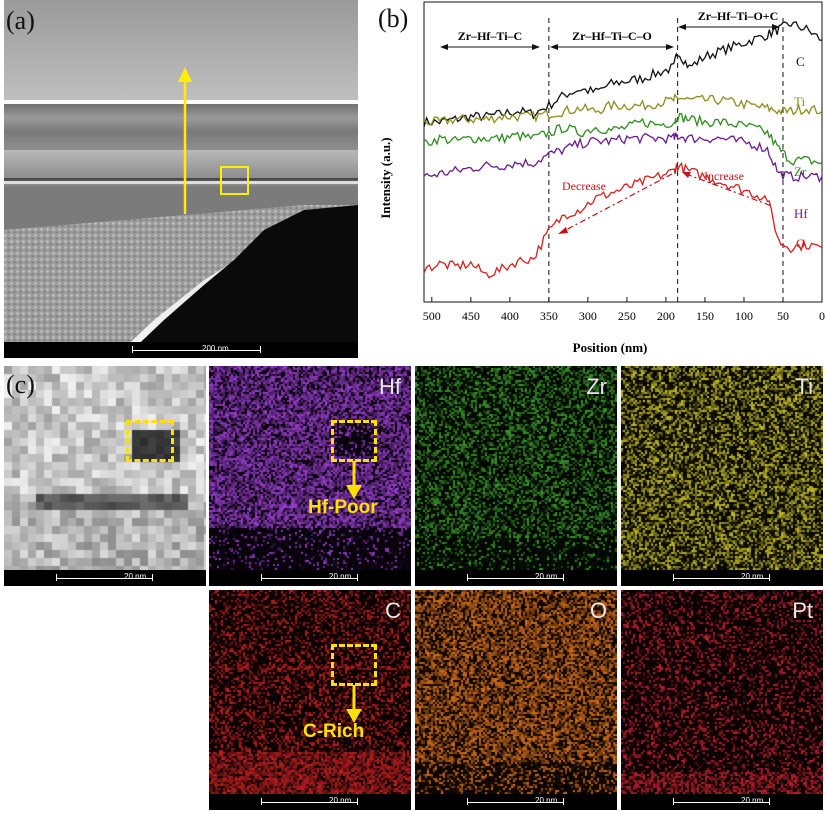  What do you see at coordinates (722, 692) in the screenshot?
I see `map-image-pt` at bounding box center [722, 692].